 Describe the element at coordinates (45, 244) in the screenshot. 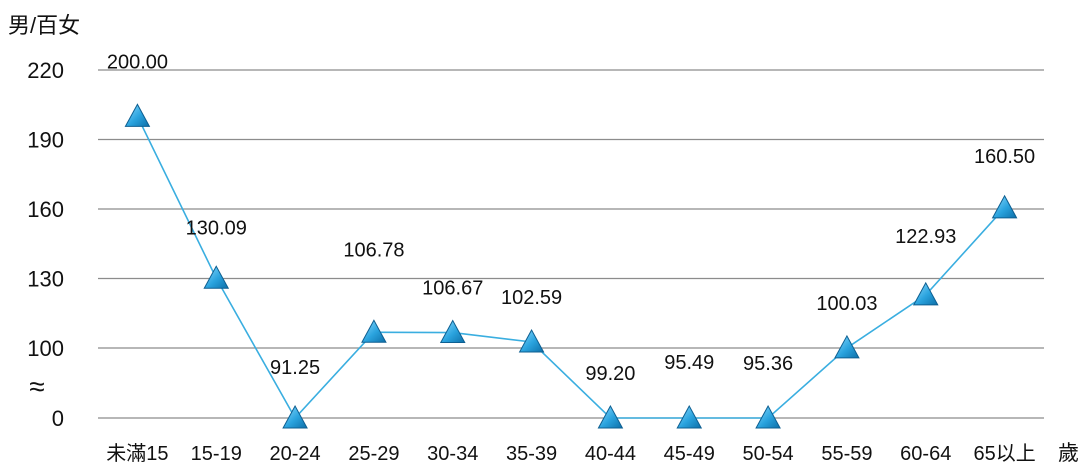

I see `y-axis-ticks: 220 190 160 130 100 0` at that location.